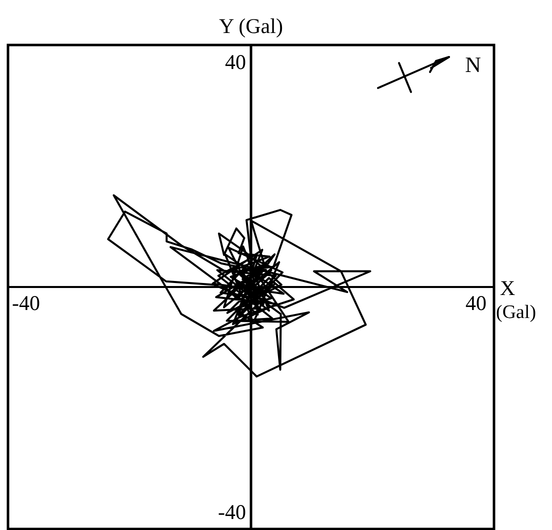 This screenshot has height=530, width=552. Describe the element at coordinates (473, 64) in the screenshot. I see `annotation: N` at that location.